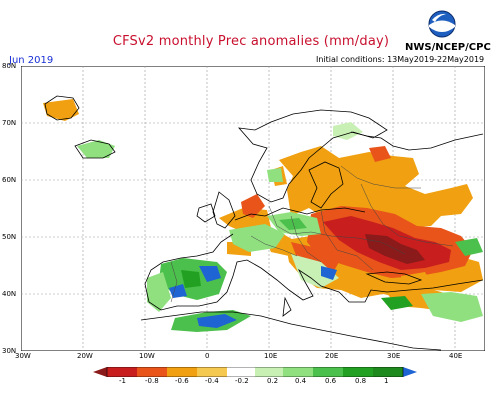 This screenshot has width=502, height=400. Describe the element at coordinates (242, 381) in the screenshot. I see `colorbar-label-m02: -0.2` at that location.